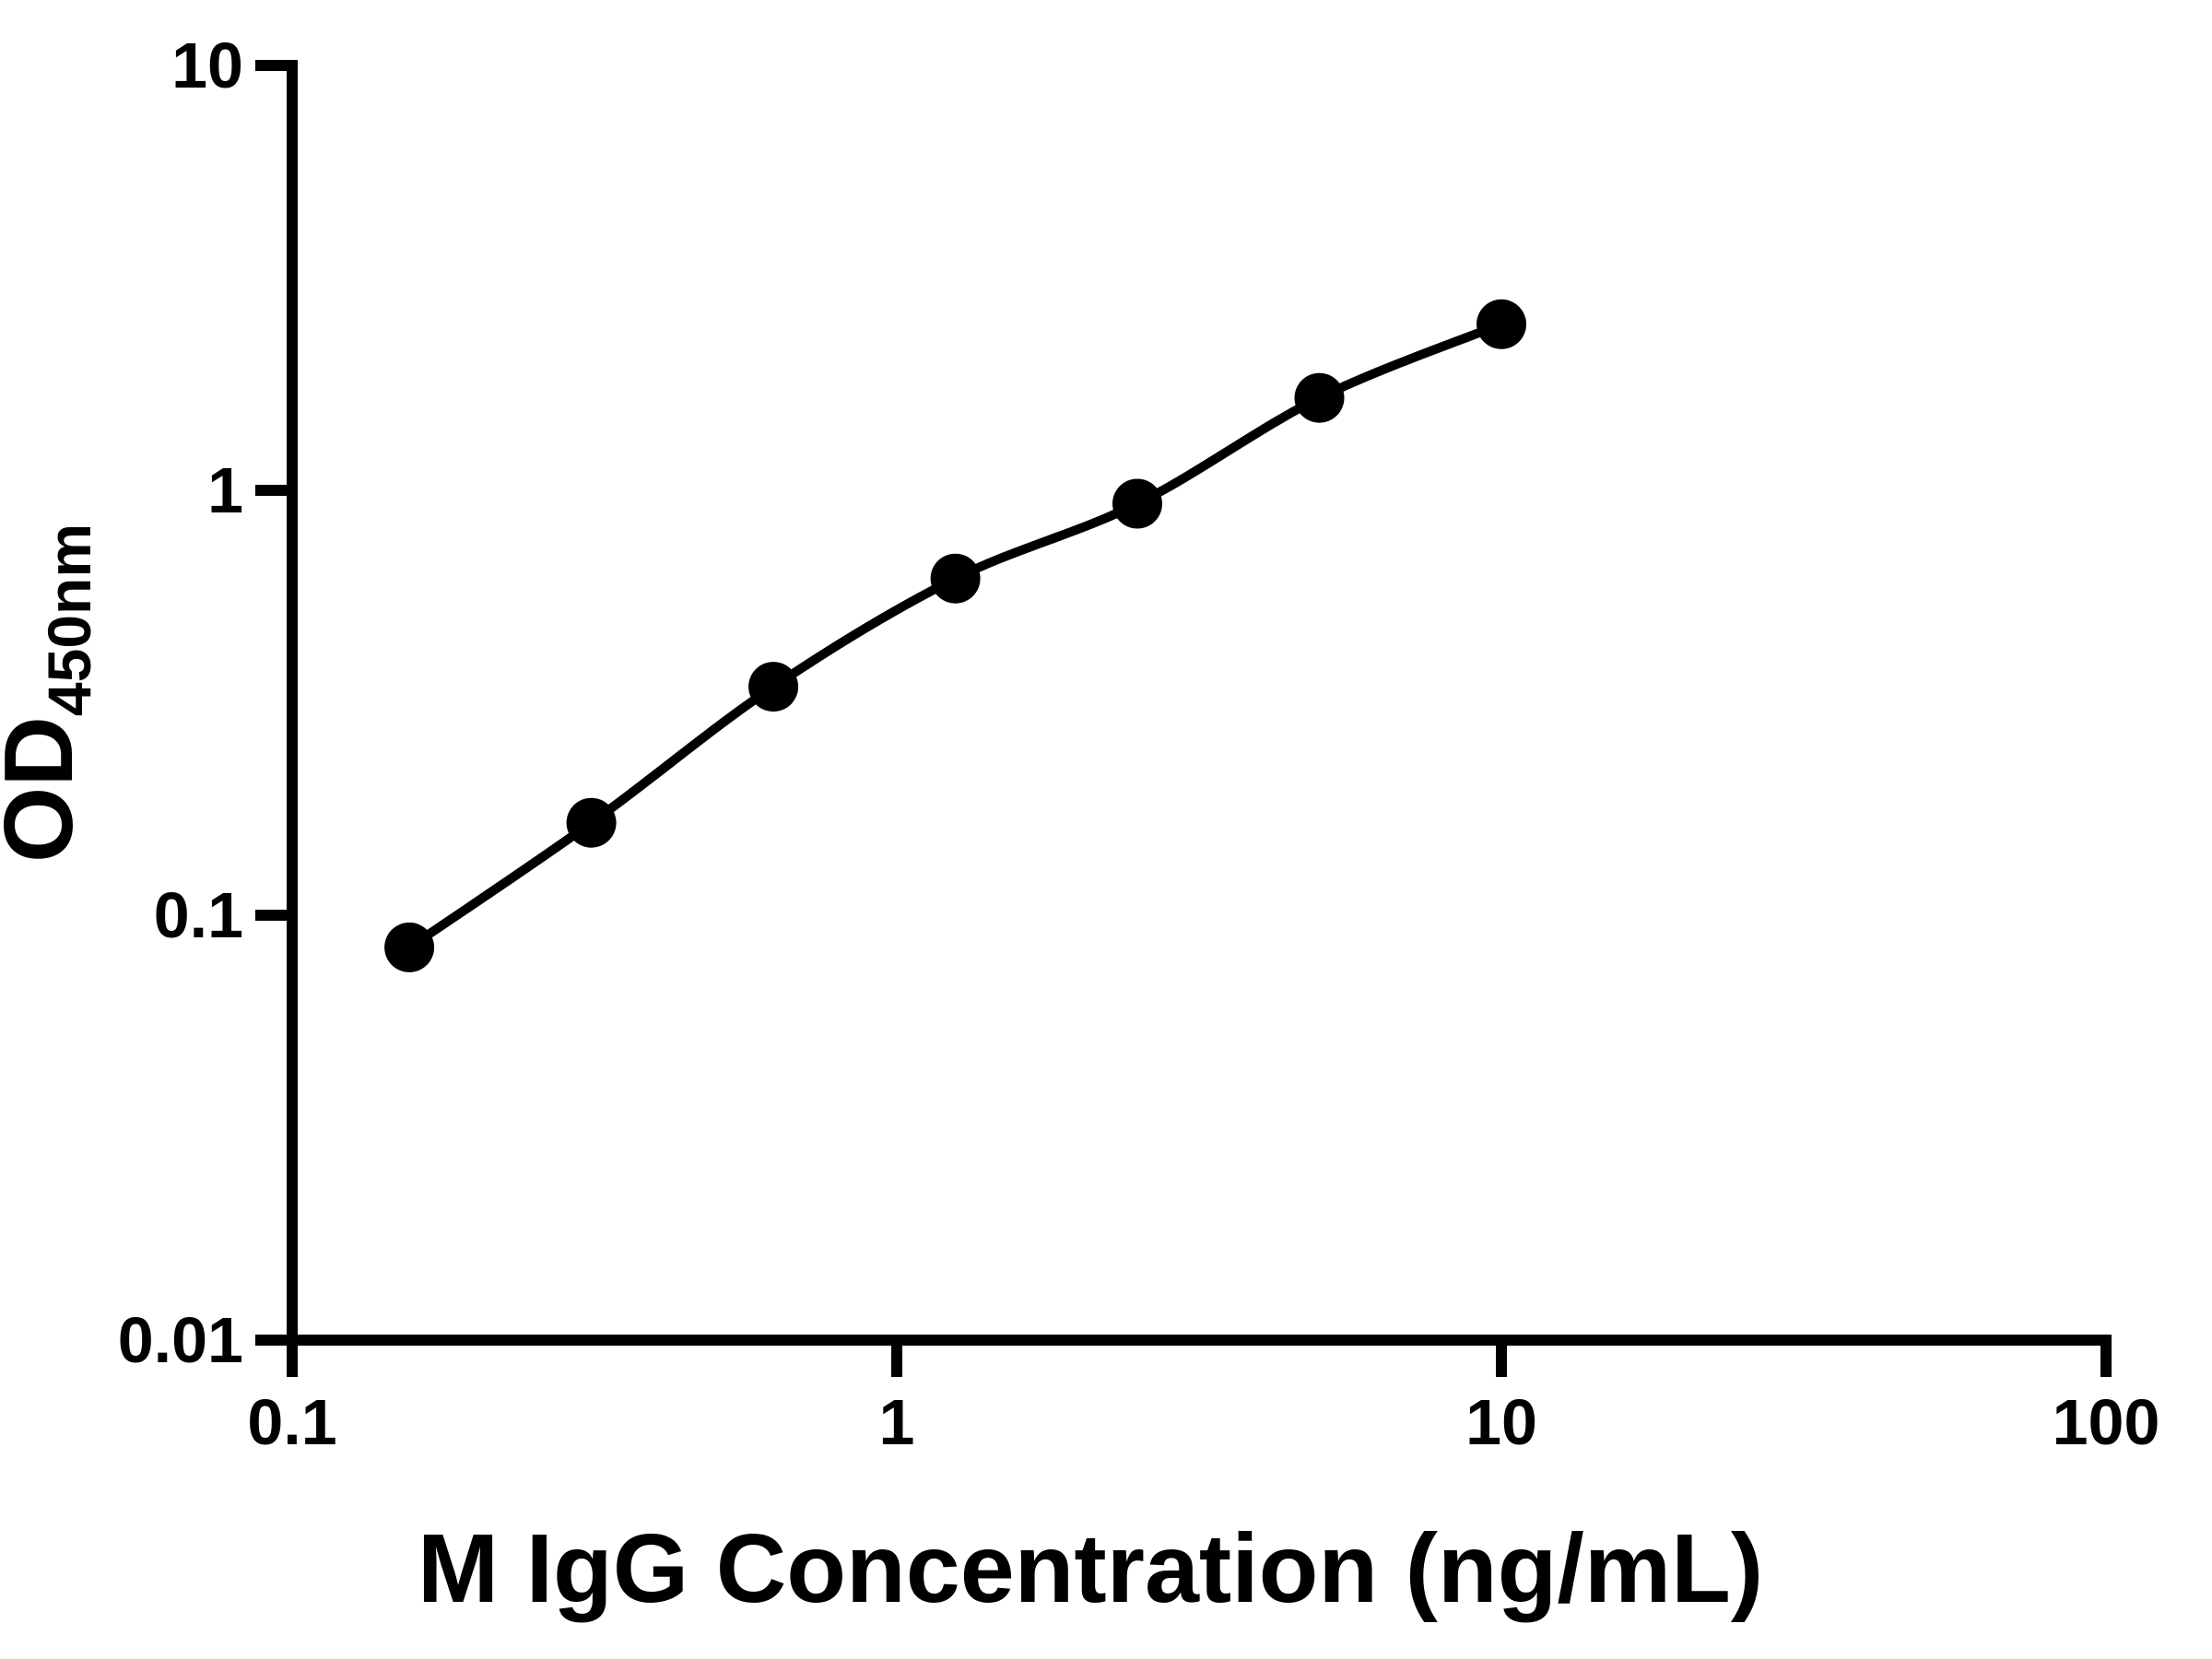 This screenshot has height=1659, width=2212. I want to click on y-tick-label: 0.1, so click(198, 915).